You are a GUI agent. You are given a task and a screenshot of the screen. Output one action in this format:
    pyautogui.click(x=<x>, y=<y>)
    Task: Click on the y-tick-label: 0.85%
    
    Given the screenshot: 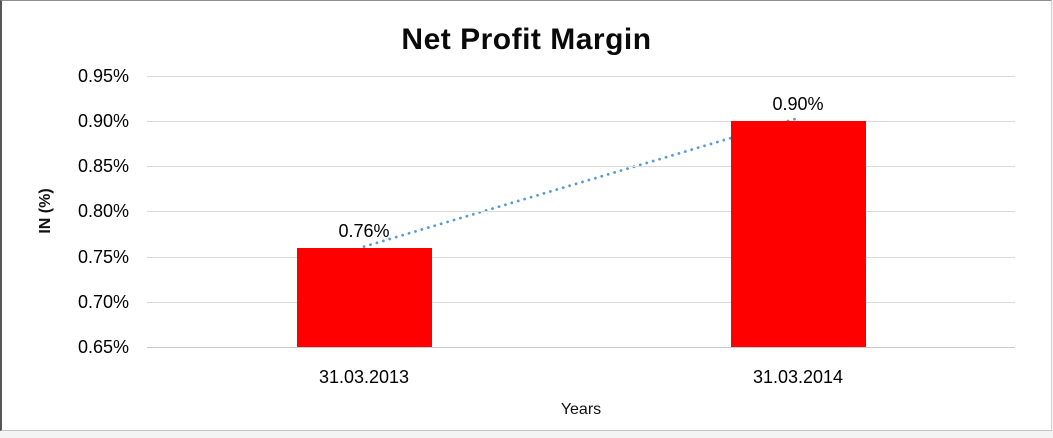 What is the action you would take?
    pyautogui.click(x=103, y=166)
    